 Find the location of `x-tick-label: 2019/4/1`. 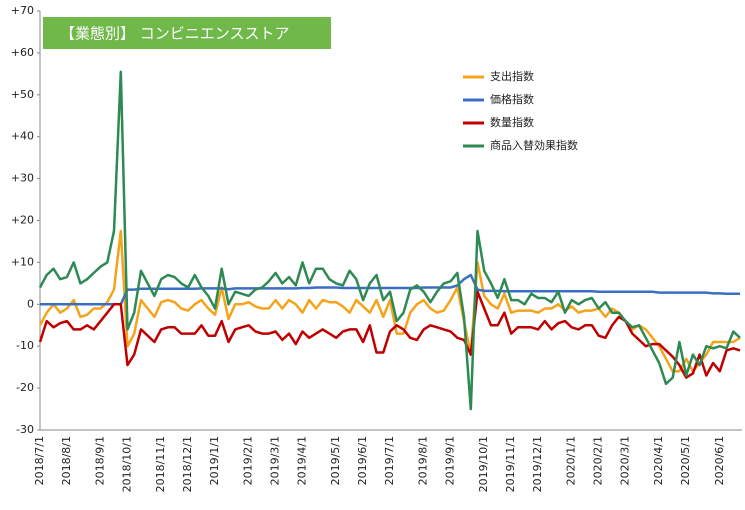

x-tick-label: 2019/4/1 is located at coordinates (302, 460).